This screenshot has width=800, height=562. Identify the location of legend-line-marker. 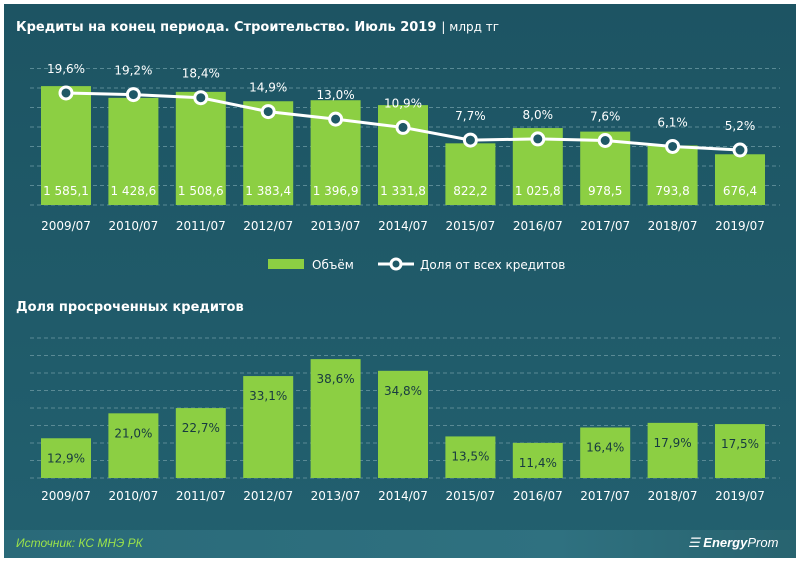
(396, 264).